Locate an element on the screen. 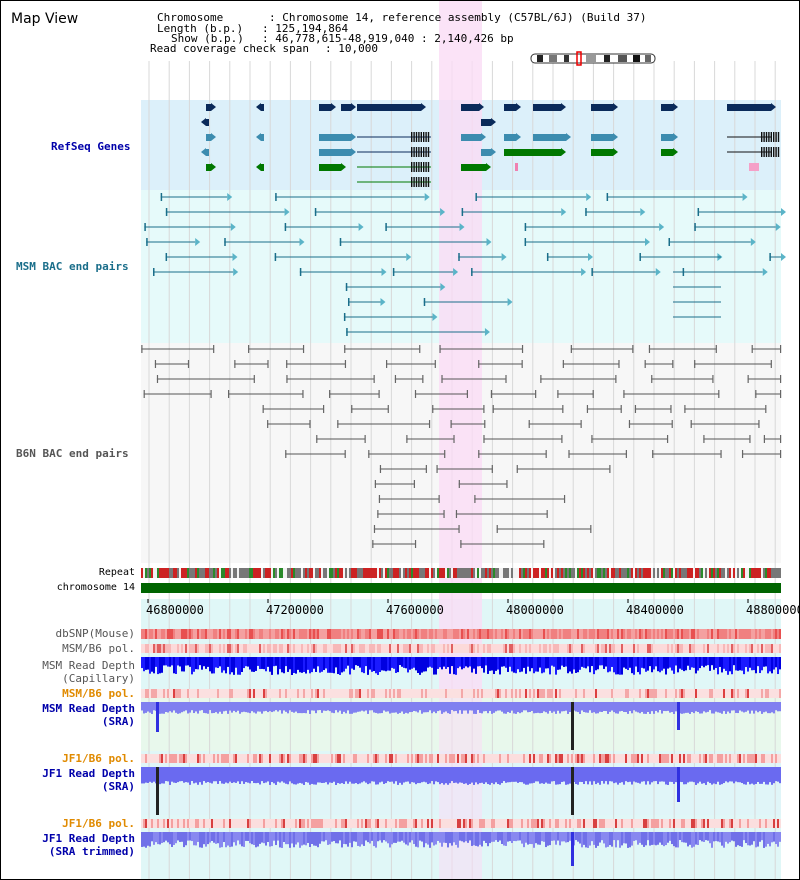 Image resolution: width=800 pixels, height=880 pixels. length-value-text: 125,194,864 is located at coordinates (312, 28).